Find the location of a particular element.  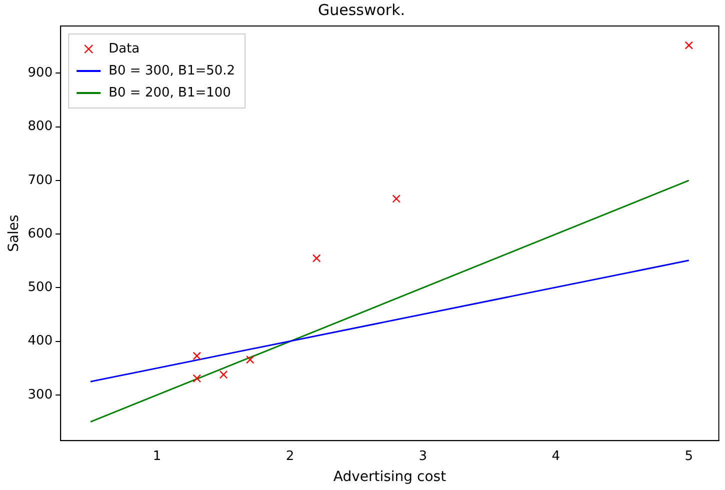

y-tick-label: 700 is located at coordinates (40, 180).